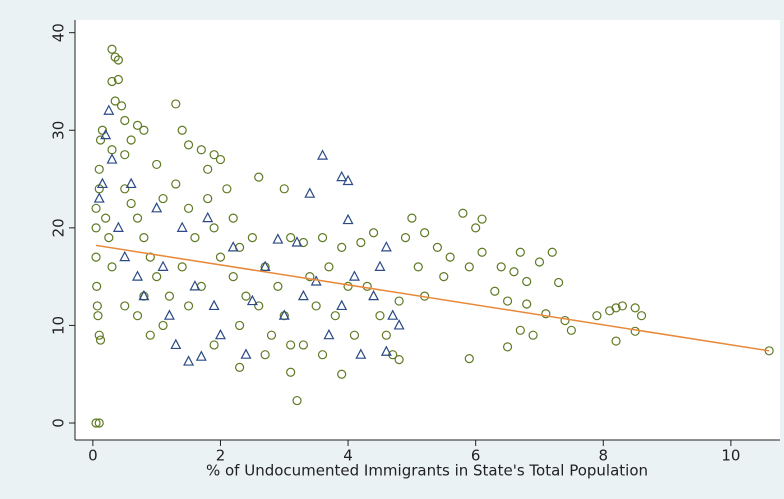 The image size is (784, 499). Describe the element at coordinates (476, 456) in the screenshot. I see `x-tick-label: 6` at that location.